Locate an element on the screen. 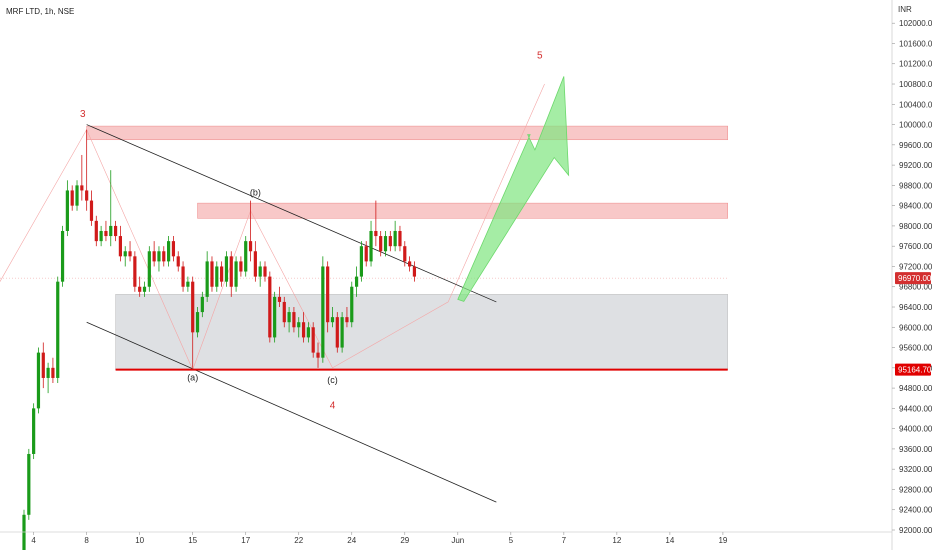  price-tick-label: 101600.00 is located at coordinates (915, 43).